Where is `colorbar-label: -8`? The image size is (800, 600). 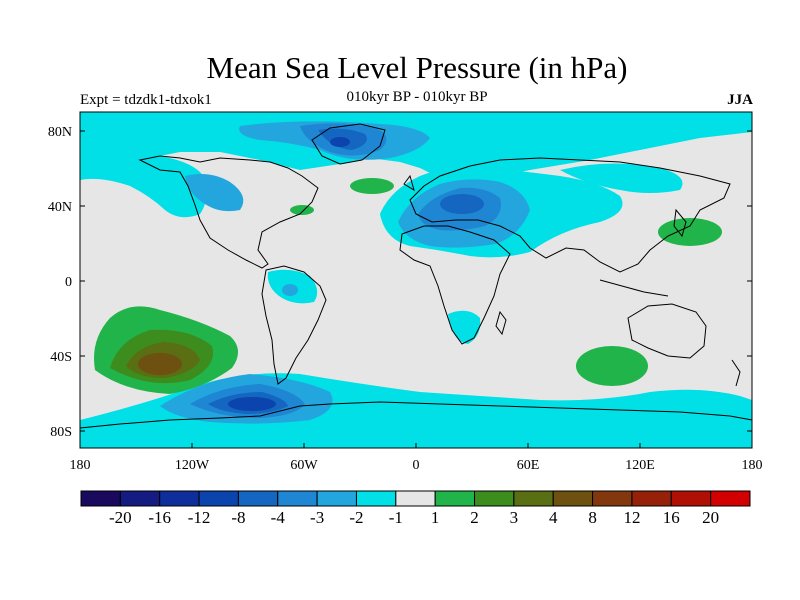 colorbar-label: -8 is located at coordinates (238, 517).